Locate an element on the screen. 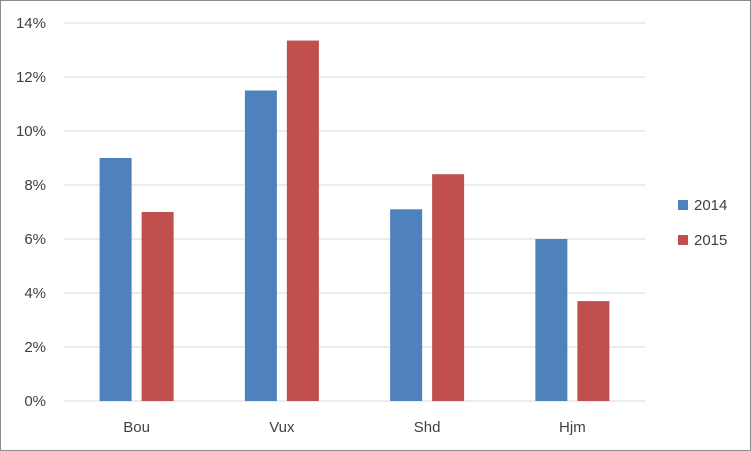 The width and height of the screenshot is (751, 451). bar-2015-hjm is located at coordinates (593, 351).